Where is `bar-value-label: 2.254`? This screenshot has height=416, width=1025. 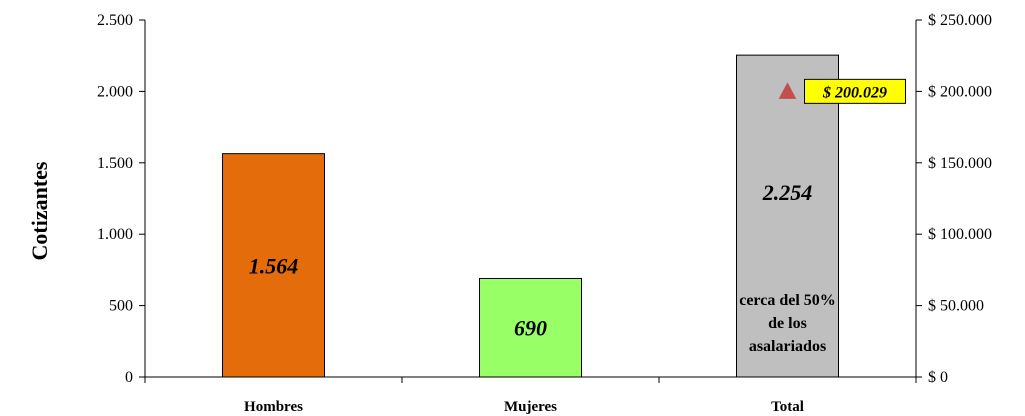 bar-value-label: 2.254 is located at coordinates (787, 192).